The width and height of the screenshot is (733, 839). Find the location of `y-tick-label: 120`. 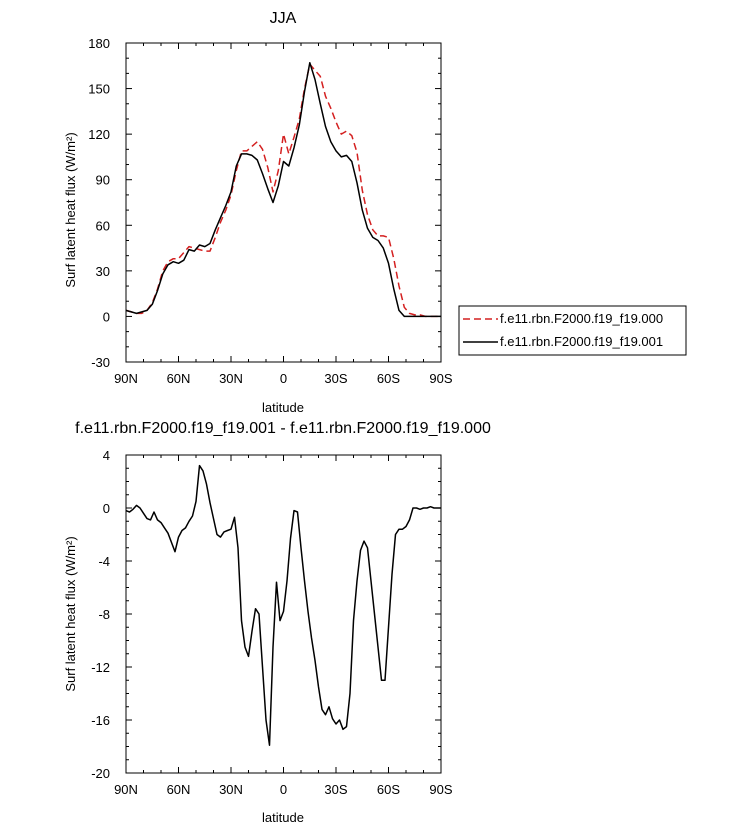

y-tick-label: 120 is located at coordinates (99, 134).